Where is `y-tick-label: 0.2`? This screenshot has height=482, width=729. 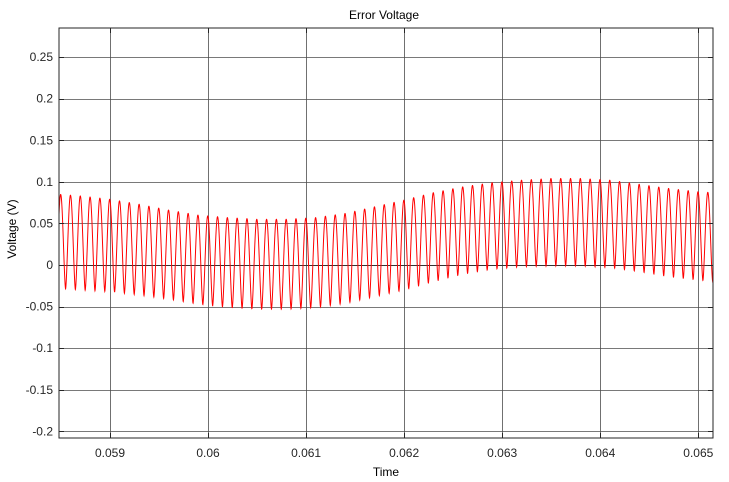 y-tick-label: 0.2 is located at coordinates (44, 99).